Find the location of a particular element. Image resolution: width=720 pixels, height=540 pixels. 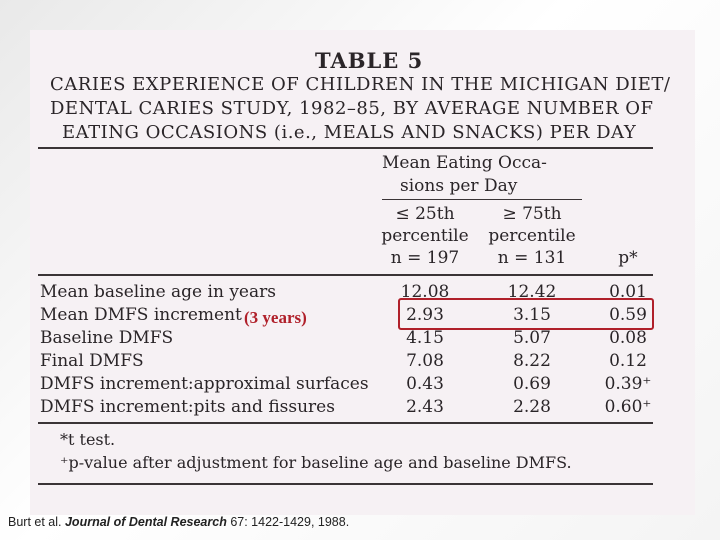

citation-journal: Journal of Dental Research is located at coordinates (145, 522).